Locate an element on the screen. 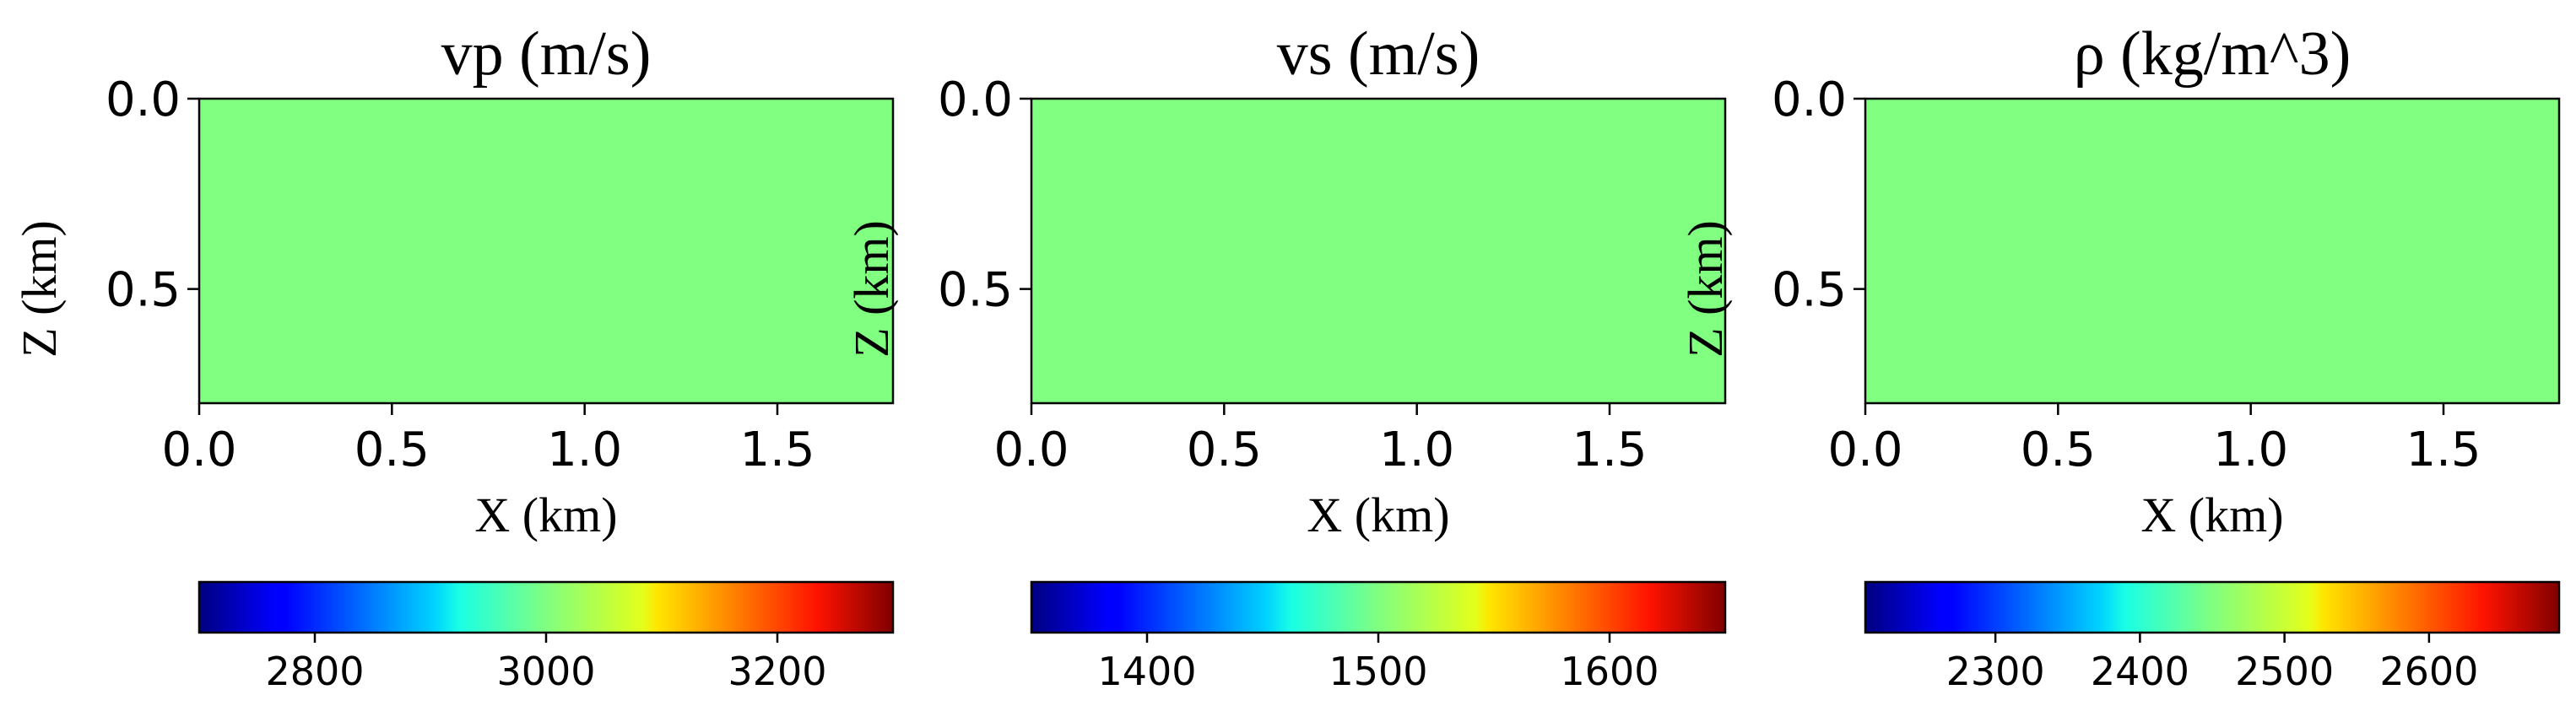  colorbar-tick-label: 1500 is located at coordinates (1378, 671).